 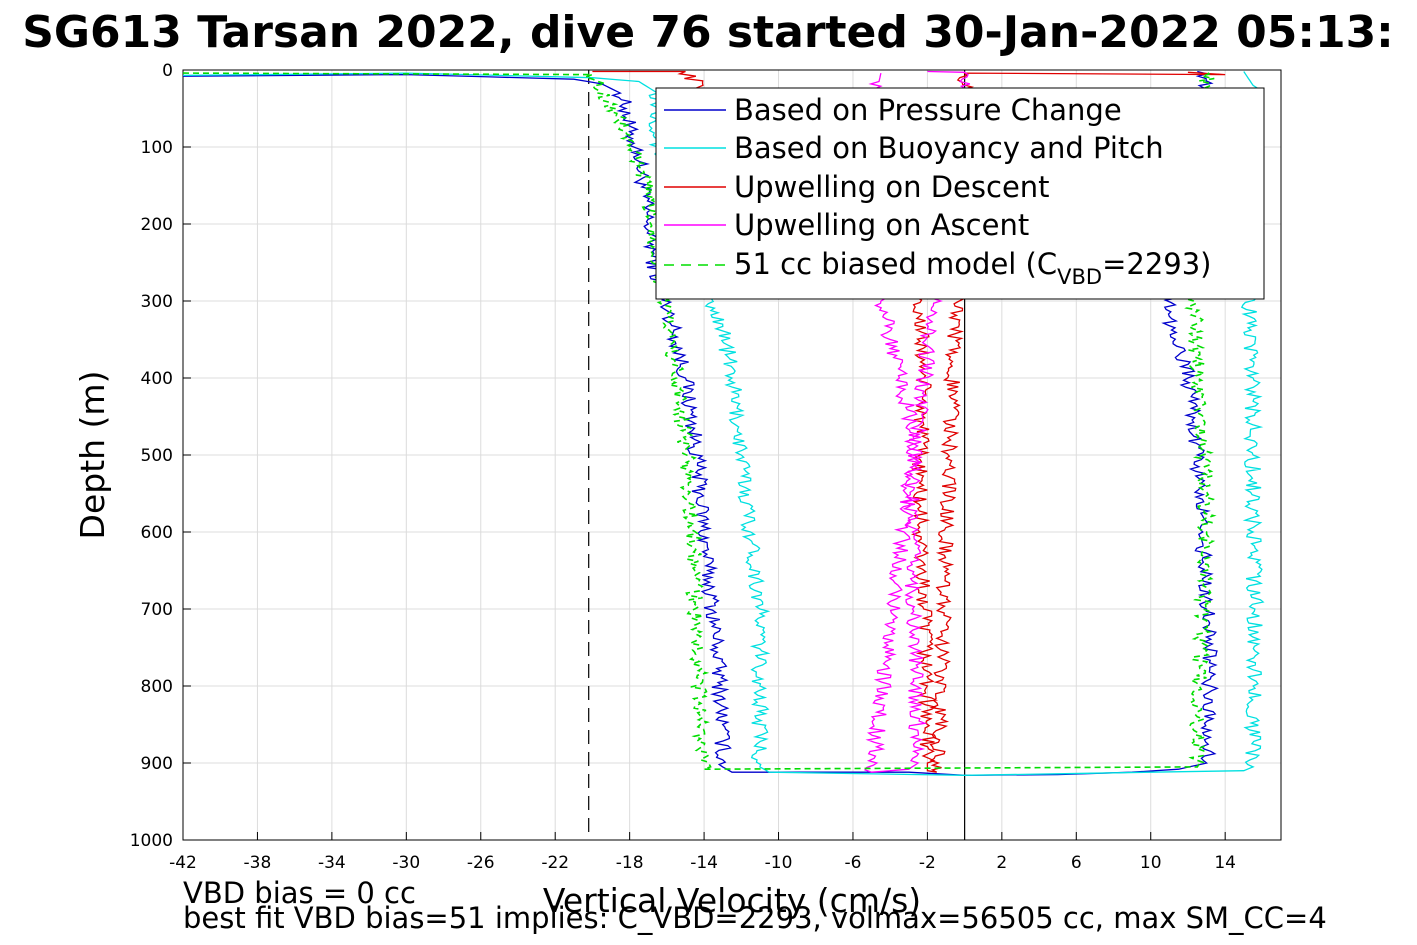 I want to click on x-tick-label: -26, so click(x=481, y=863).